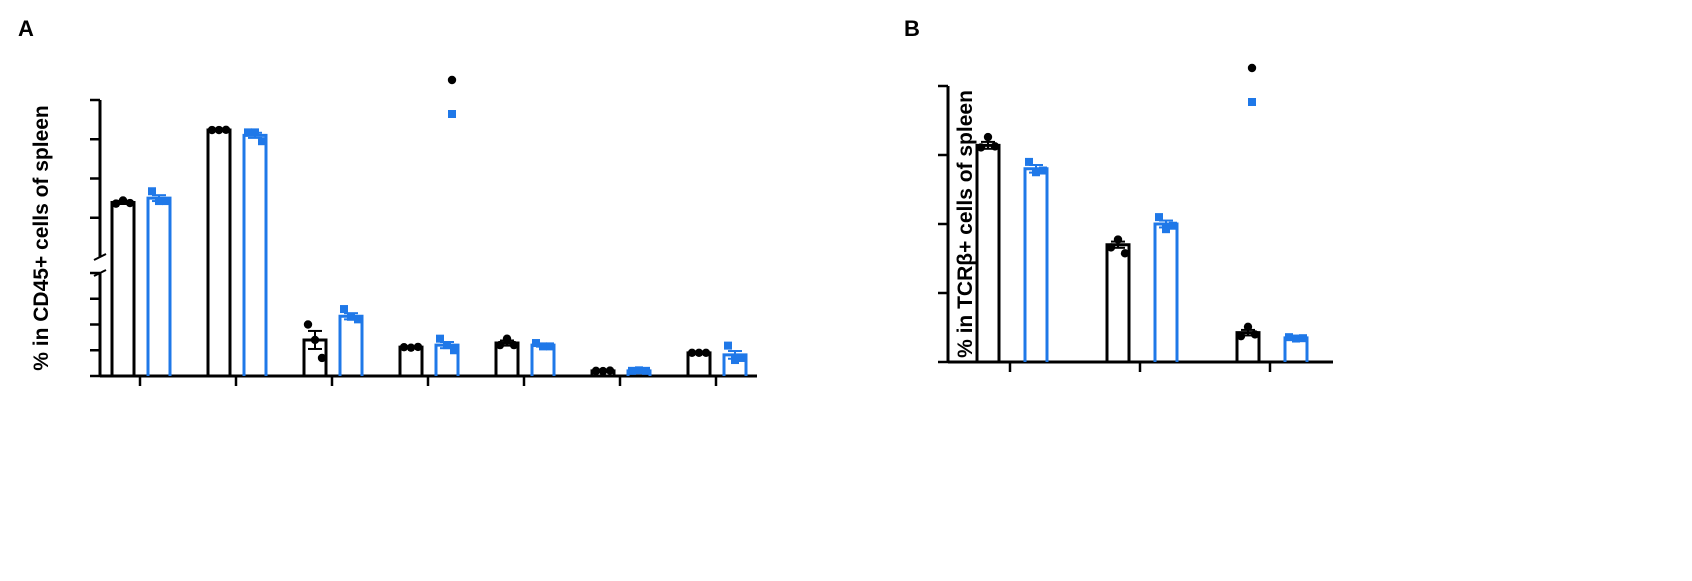 This screenshot has width=1692, height=581. I want to click on bar-cd8-t-cells-humanized, so click(1166, 292).